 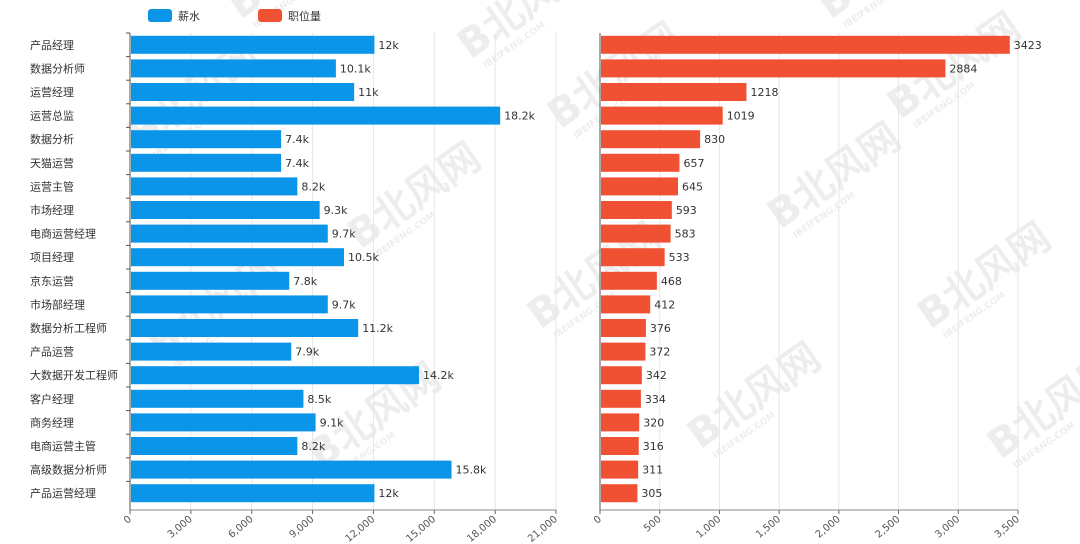 I want to click on salary-value-label: 8.2k, so click(x=313, y=446).